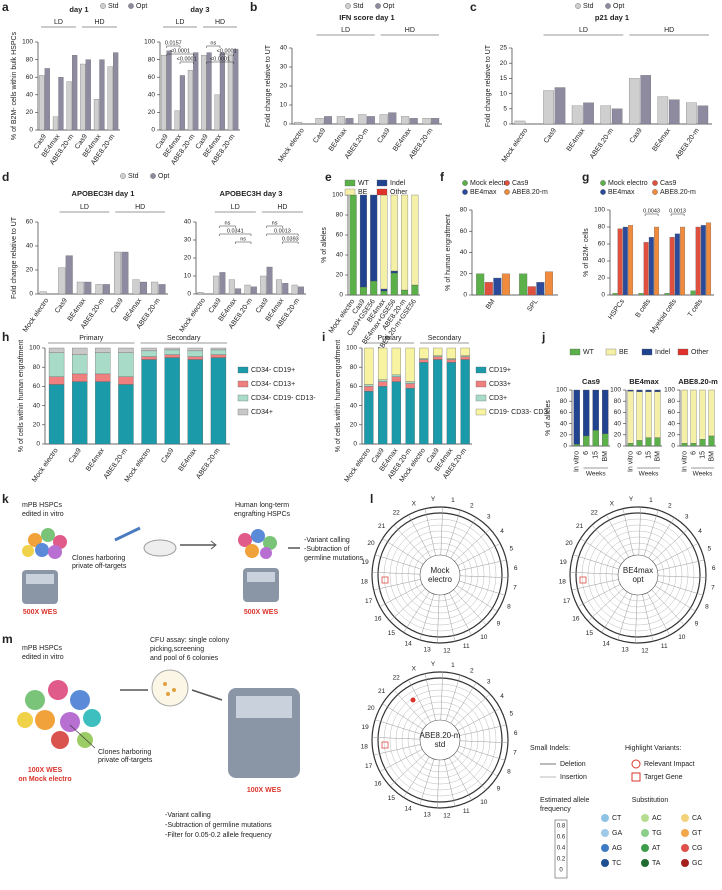  Describe the element at coordinates (703, 474) in the screenshot. I see `x-axis-label: Weeks` at that location.